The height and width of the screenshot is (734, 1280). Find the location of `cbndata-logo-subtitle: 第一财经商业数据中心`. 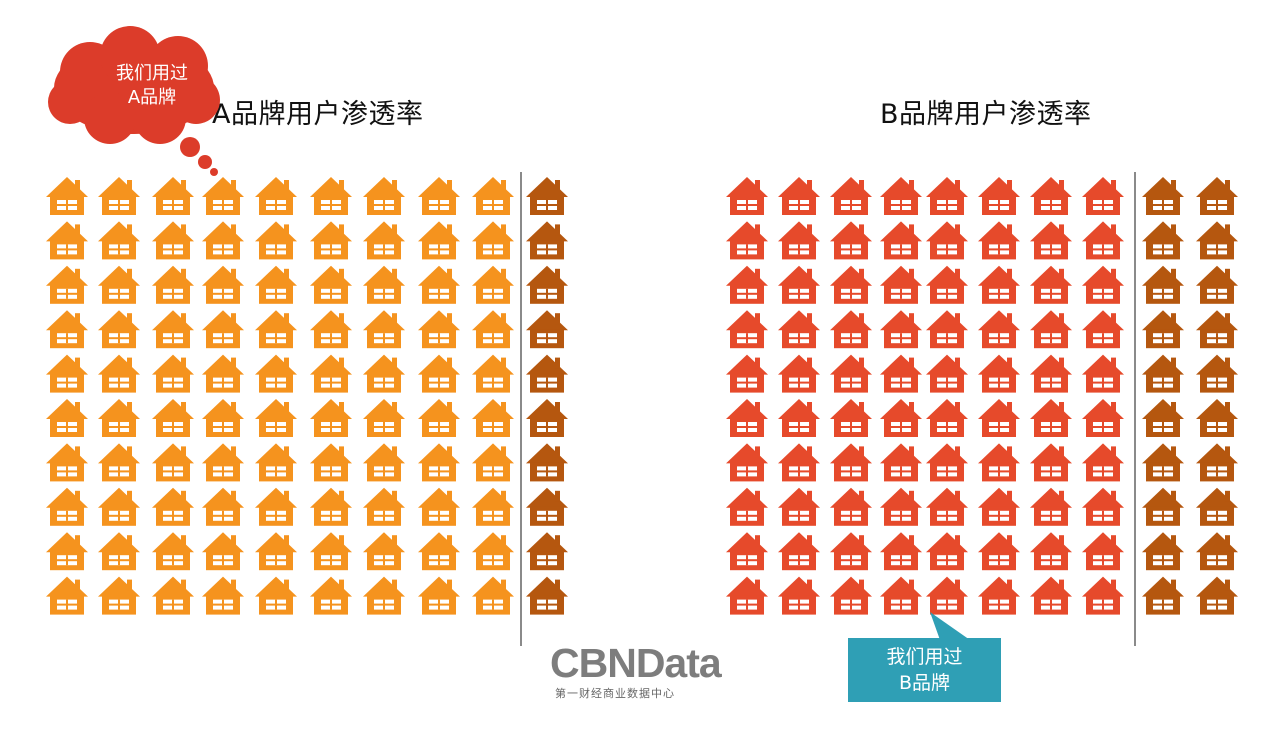

cbndata-logo-subtitle: 第一财经商业数据中心 is located at coordinates (615, 693).